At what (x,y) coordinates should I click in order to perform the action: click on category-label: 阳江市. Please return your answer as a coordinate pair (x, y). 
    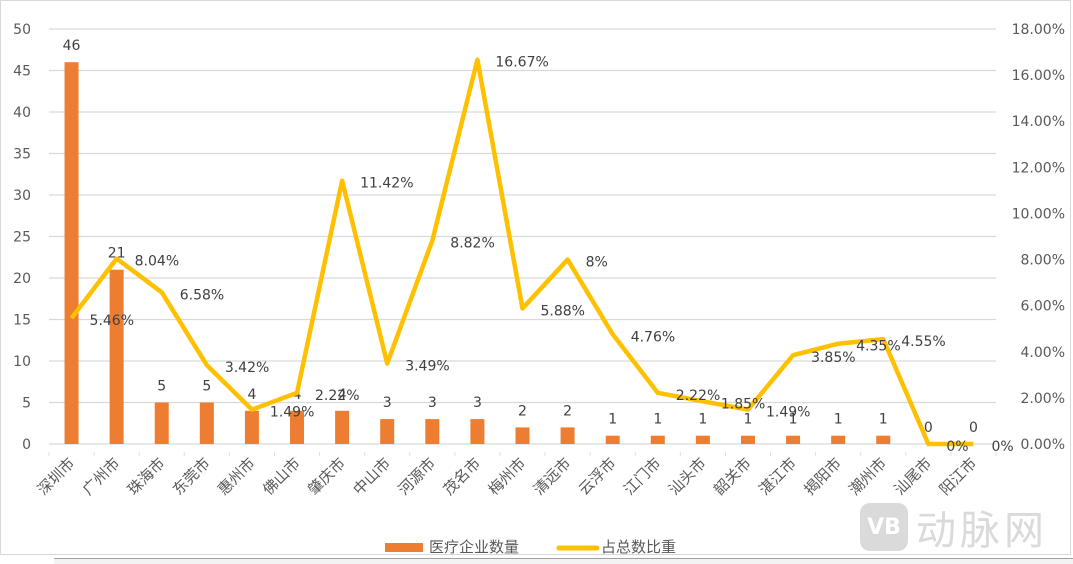
    Looking at the image, I should click on (958, 476).